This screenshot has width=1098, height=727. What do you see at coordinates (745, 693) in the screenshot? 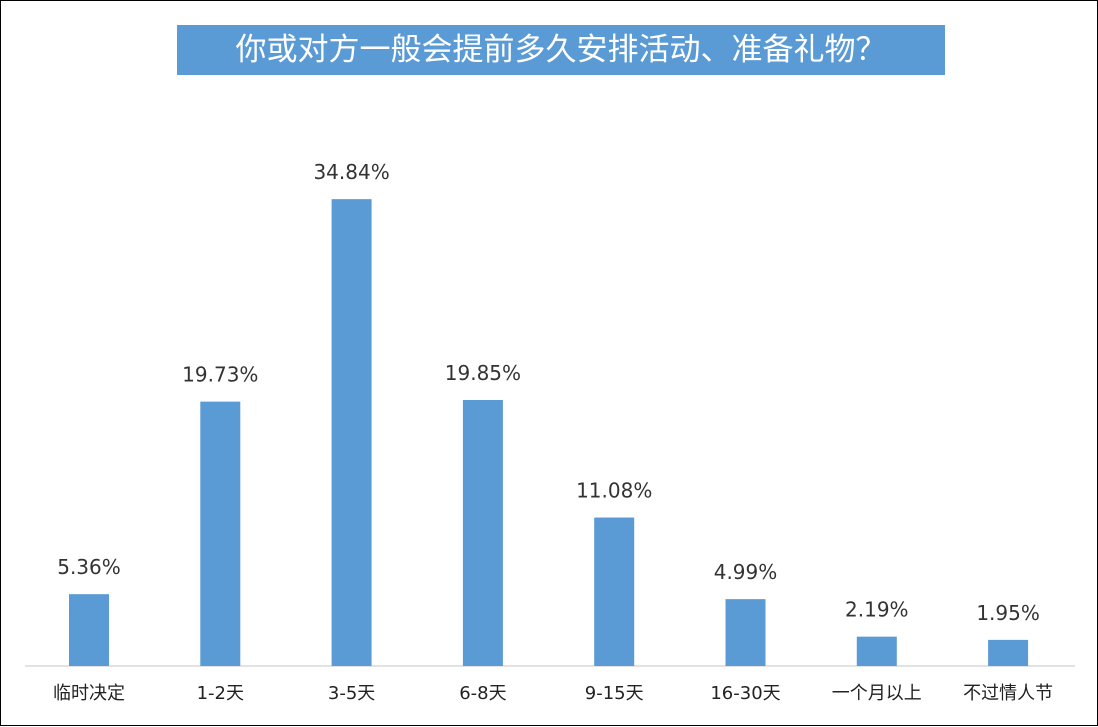
I see `x-tick-label: 16-30天` at bounding box center [745, 693].